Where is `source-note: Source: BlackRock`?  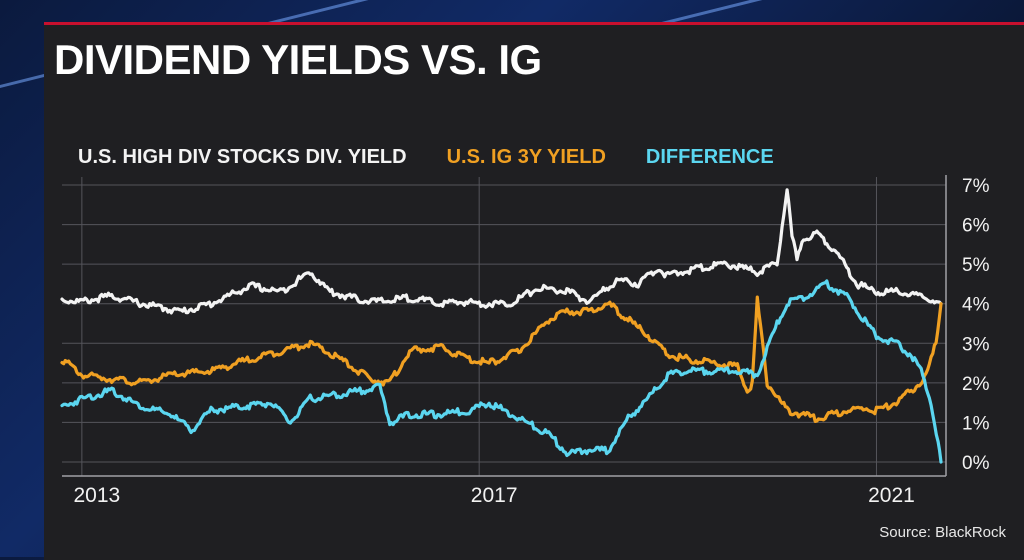 source-note: Source: BlackRock is located at coordinates (942, 532).